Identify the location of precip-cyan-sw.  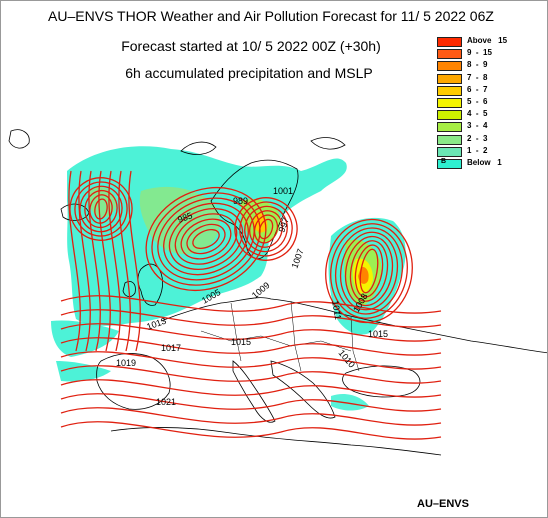
(83, 371).